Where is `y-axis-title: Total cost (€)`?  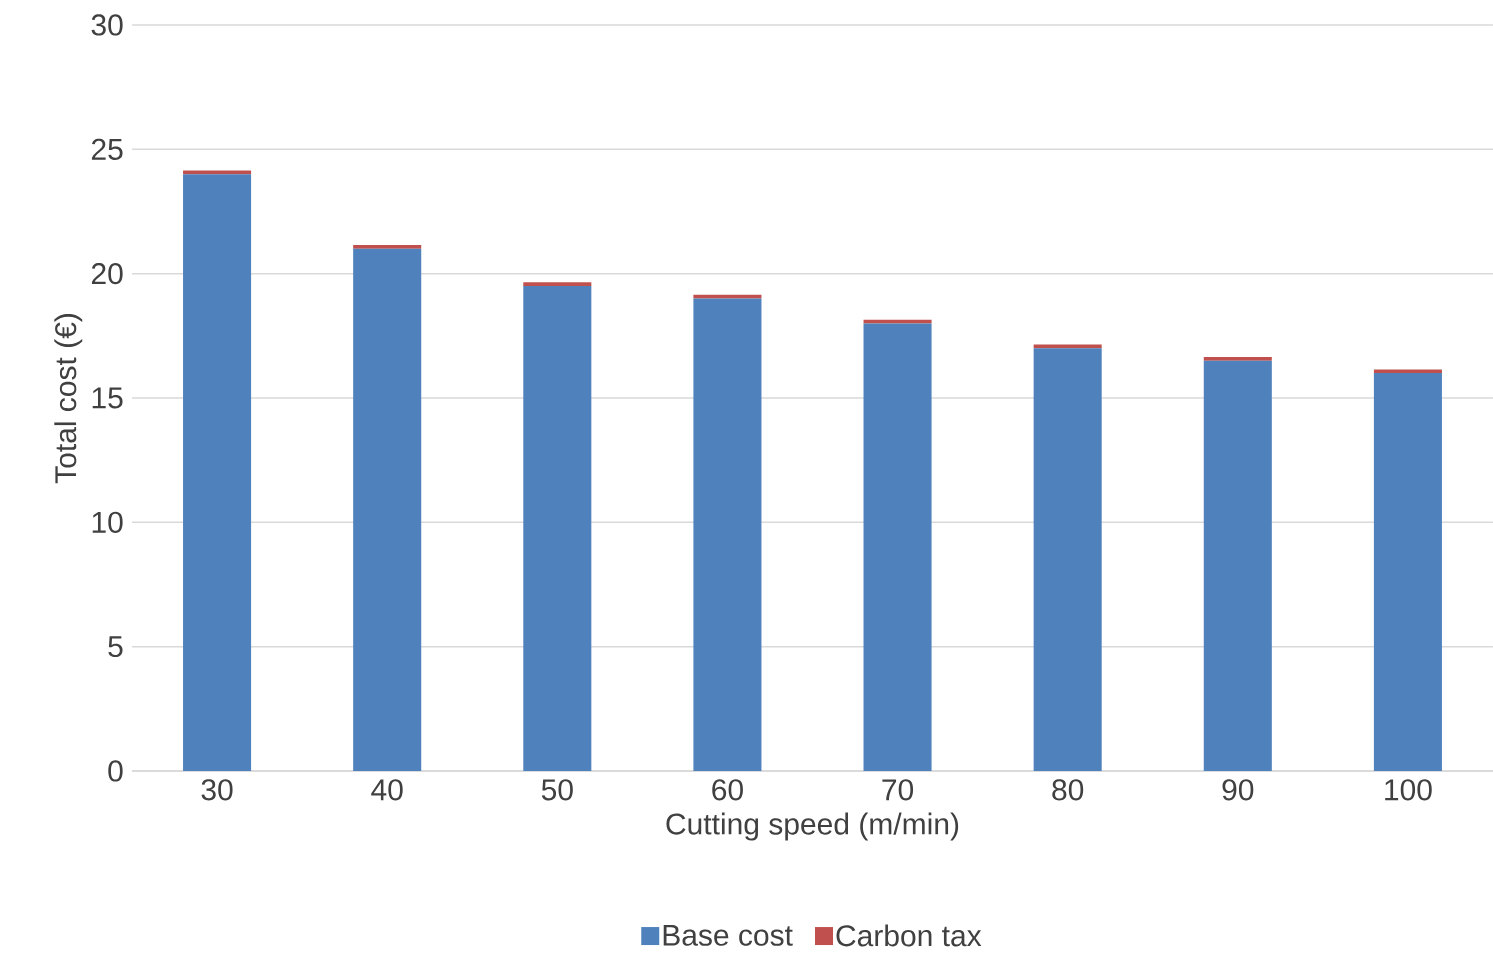 y-axis-title: Total cost (€) is located at coordinates (68, 399).